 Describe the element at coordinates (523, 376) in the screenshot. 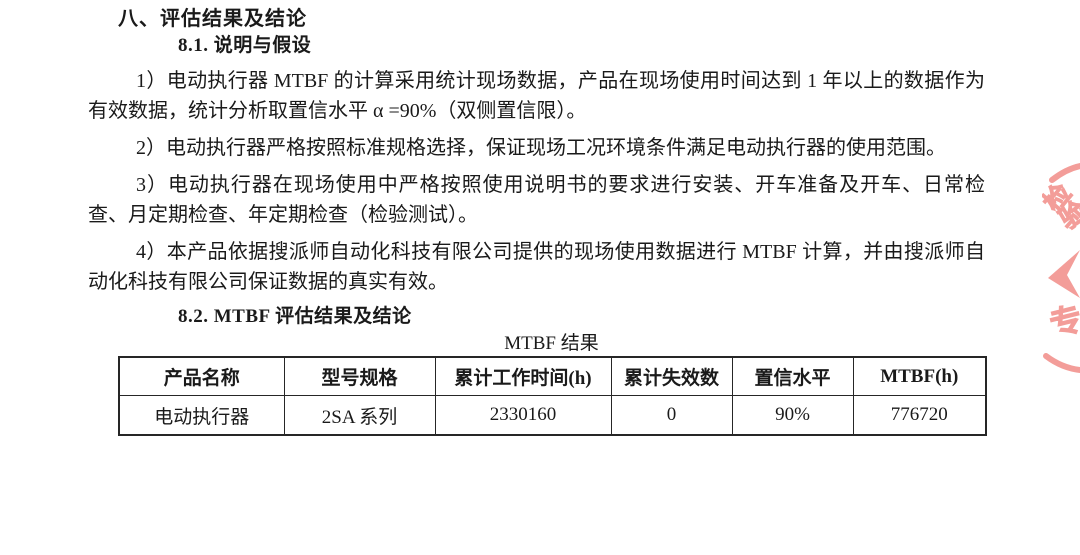

I see `header-cumulative-hours: 累计工作时间(h)` at that location.